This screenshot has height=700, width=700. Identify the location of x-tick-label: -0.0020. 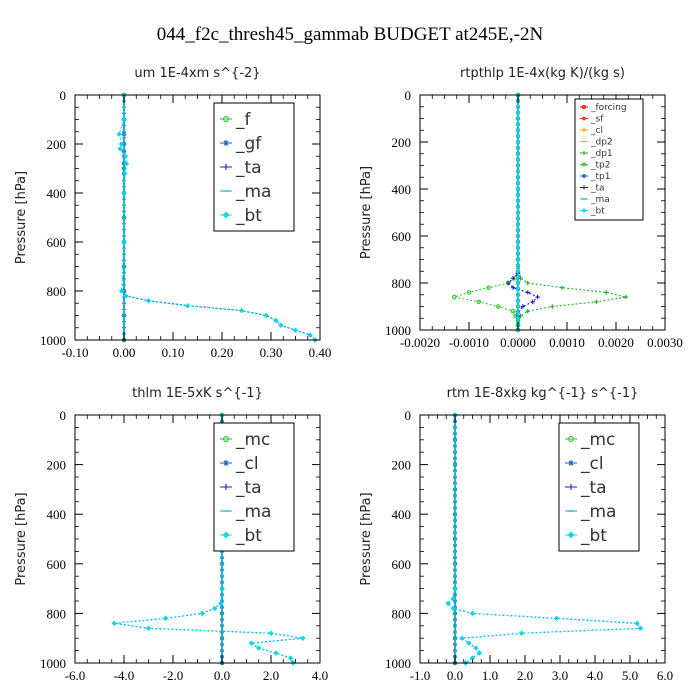
(420, 342).